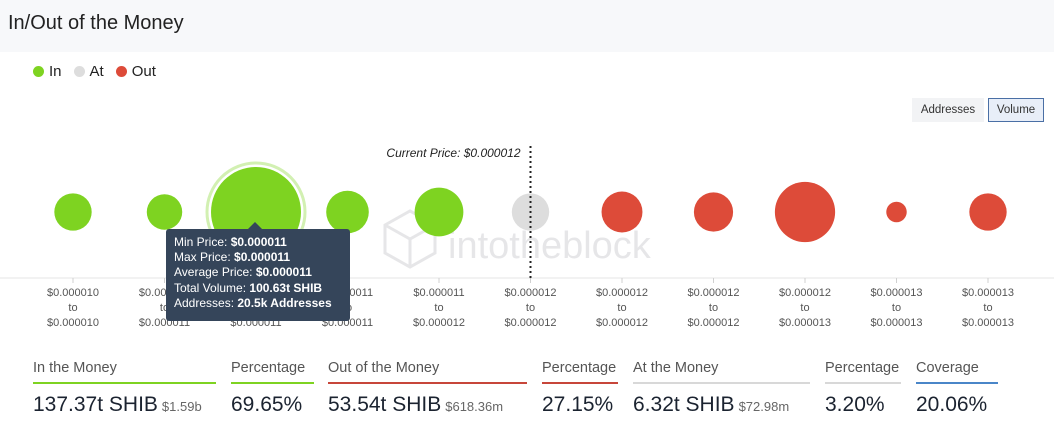  What do you see at coordinates (580, 388) in the screenshot?
I see `stat-out-percentage: Percentage 27.15%` at bounding box center [580, 388].